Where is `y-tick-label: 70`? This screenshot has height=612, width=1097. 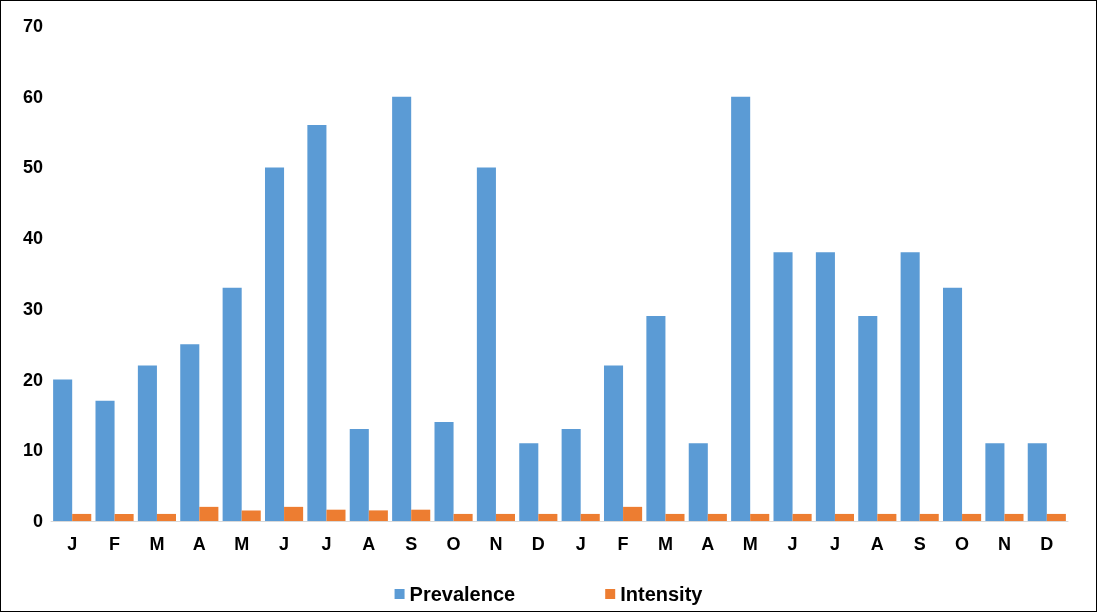
y-tick-label: 70 is located at coordinates (32, 26).